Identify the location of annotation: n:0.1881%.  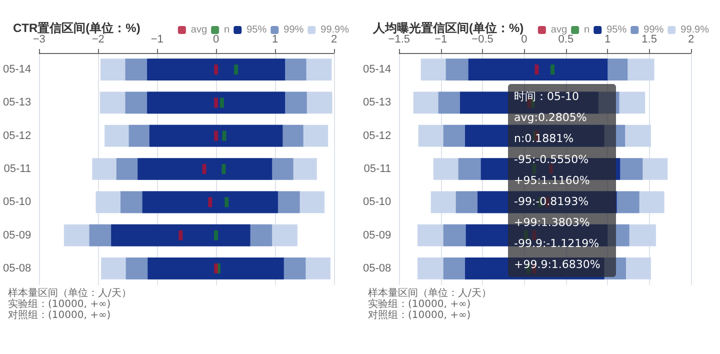
(544, 139).